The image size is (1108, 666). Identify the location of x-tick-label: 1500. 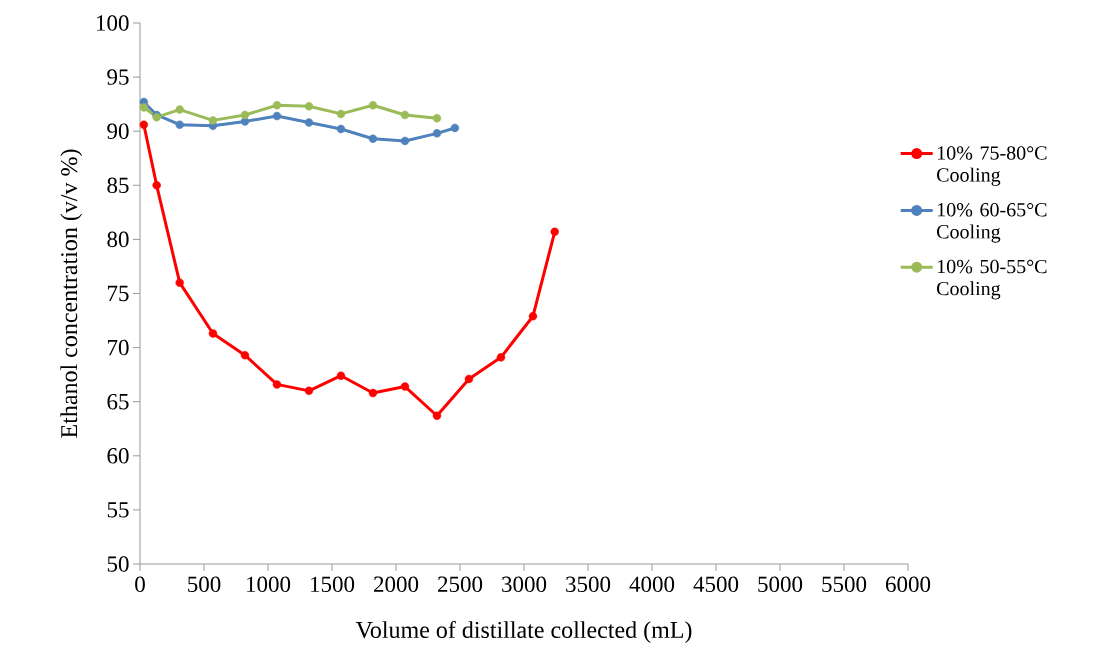
(333, 584).